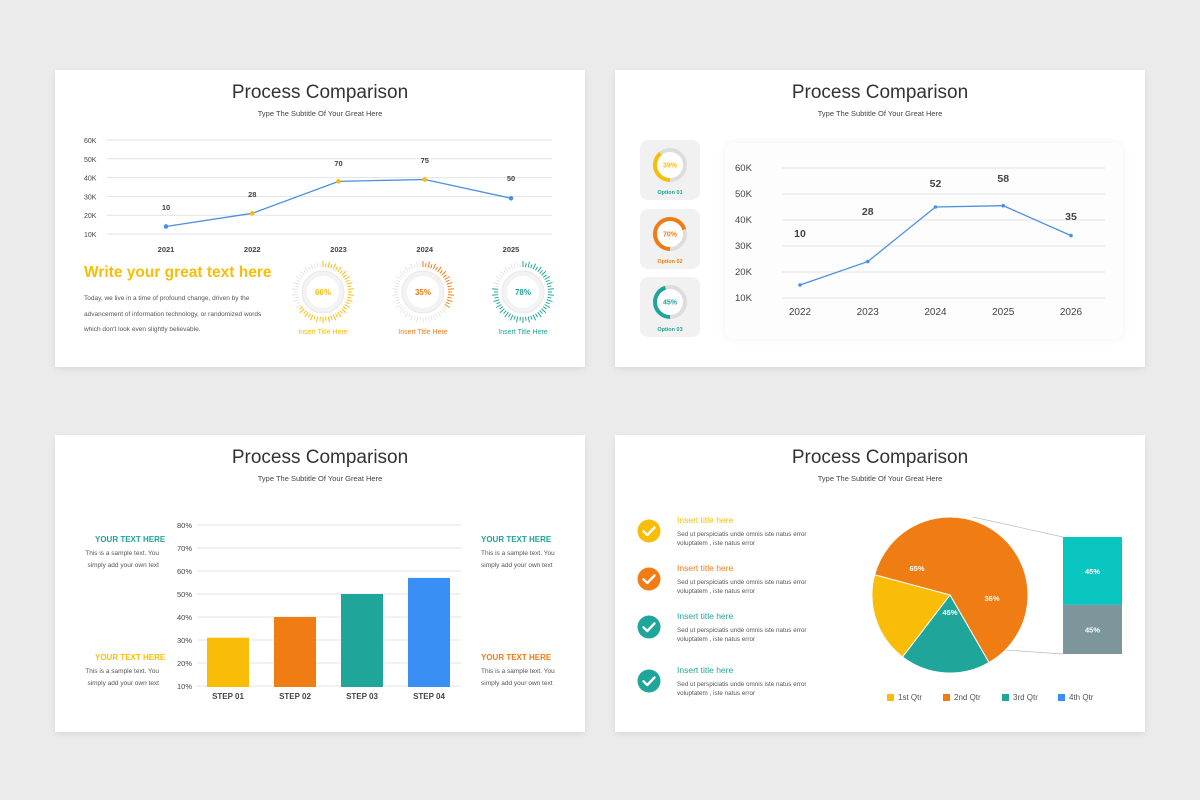 The width and height of the screenshot is (1200, 800). Describe the element at coordinates (90, 216) in the screenshot. I see `y-tick-label: 20K` at that location.